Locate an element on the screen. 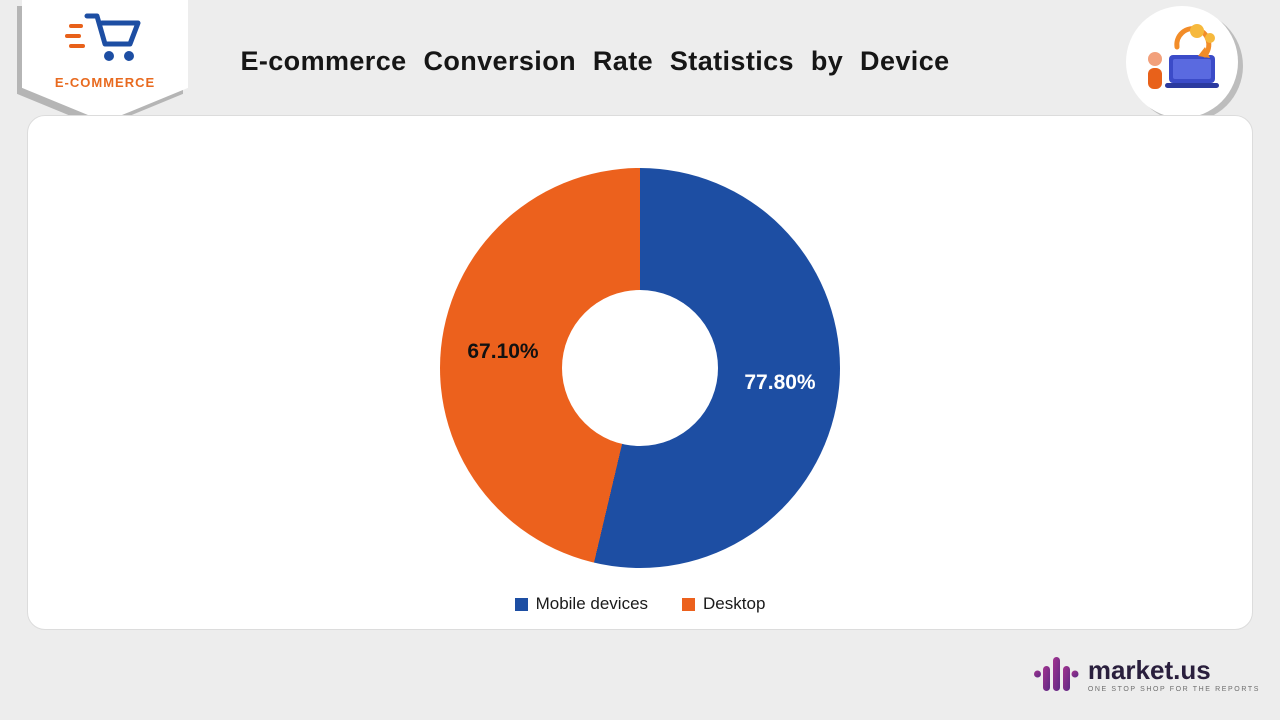  legend-label-mobile-devices: Mobile devices is located at coordinates (592, 603).